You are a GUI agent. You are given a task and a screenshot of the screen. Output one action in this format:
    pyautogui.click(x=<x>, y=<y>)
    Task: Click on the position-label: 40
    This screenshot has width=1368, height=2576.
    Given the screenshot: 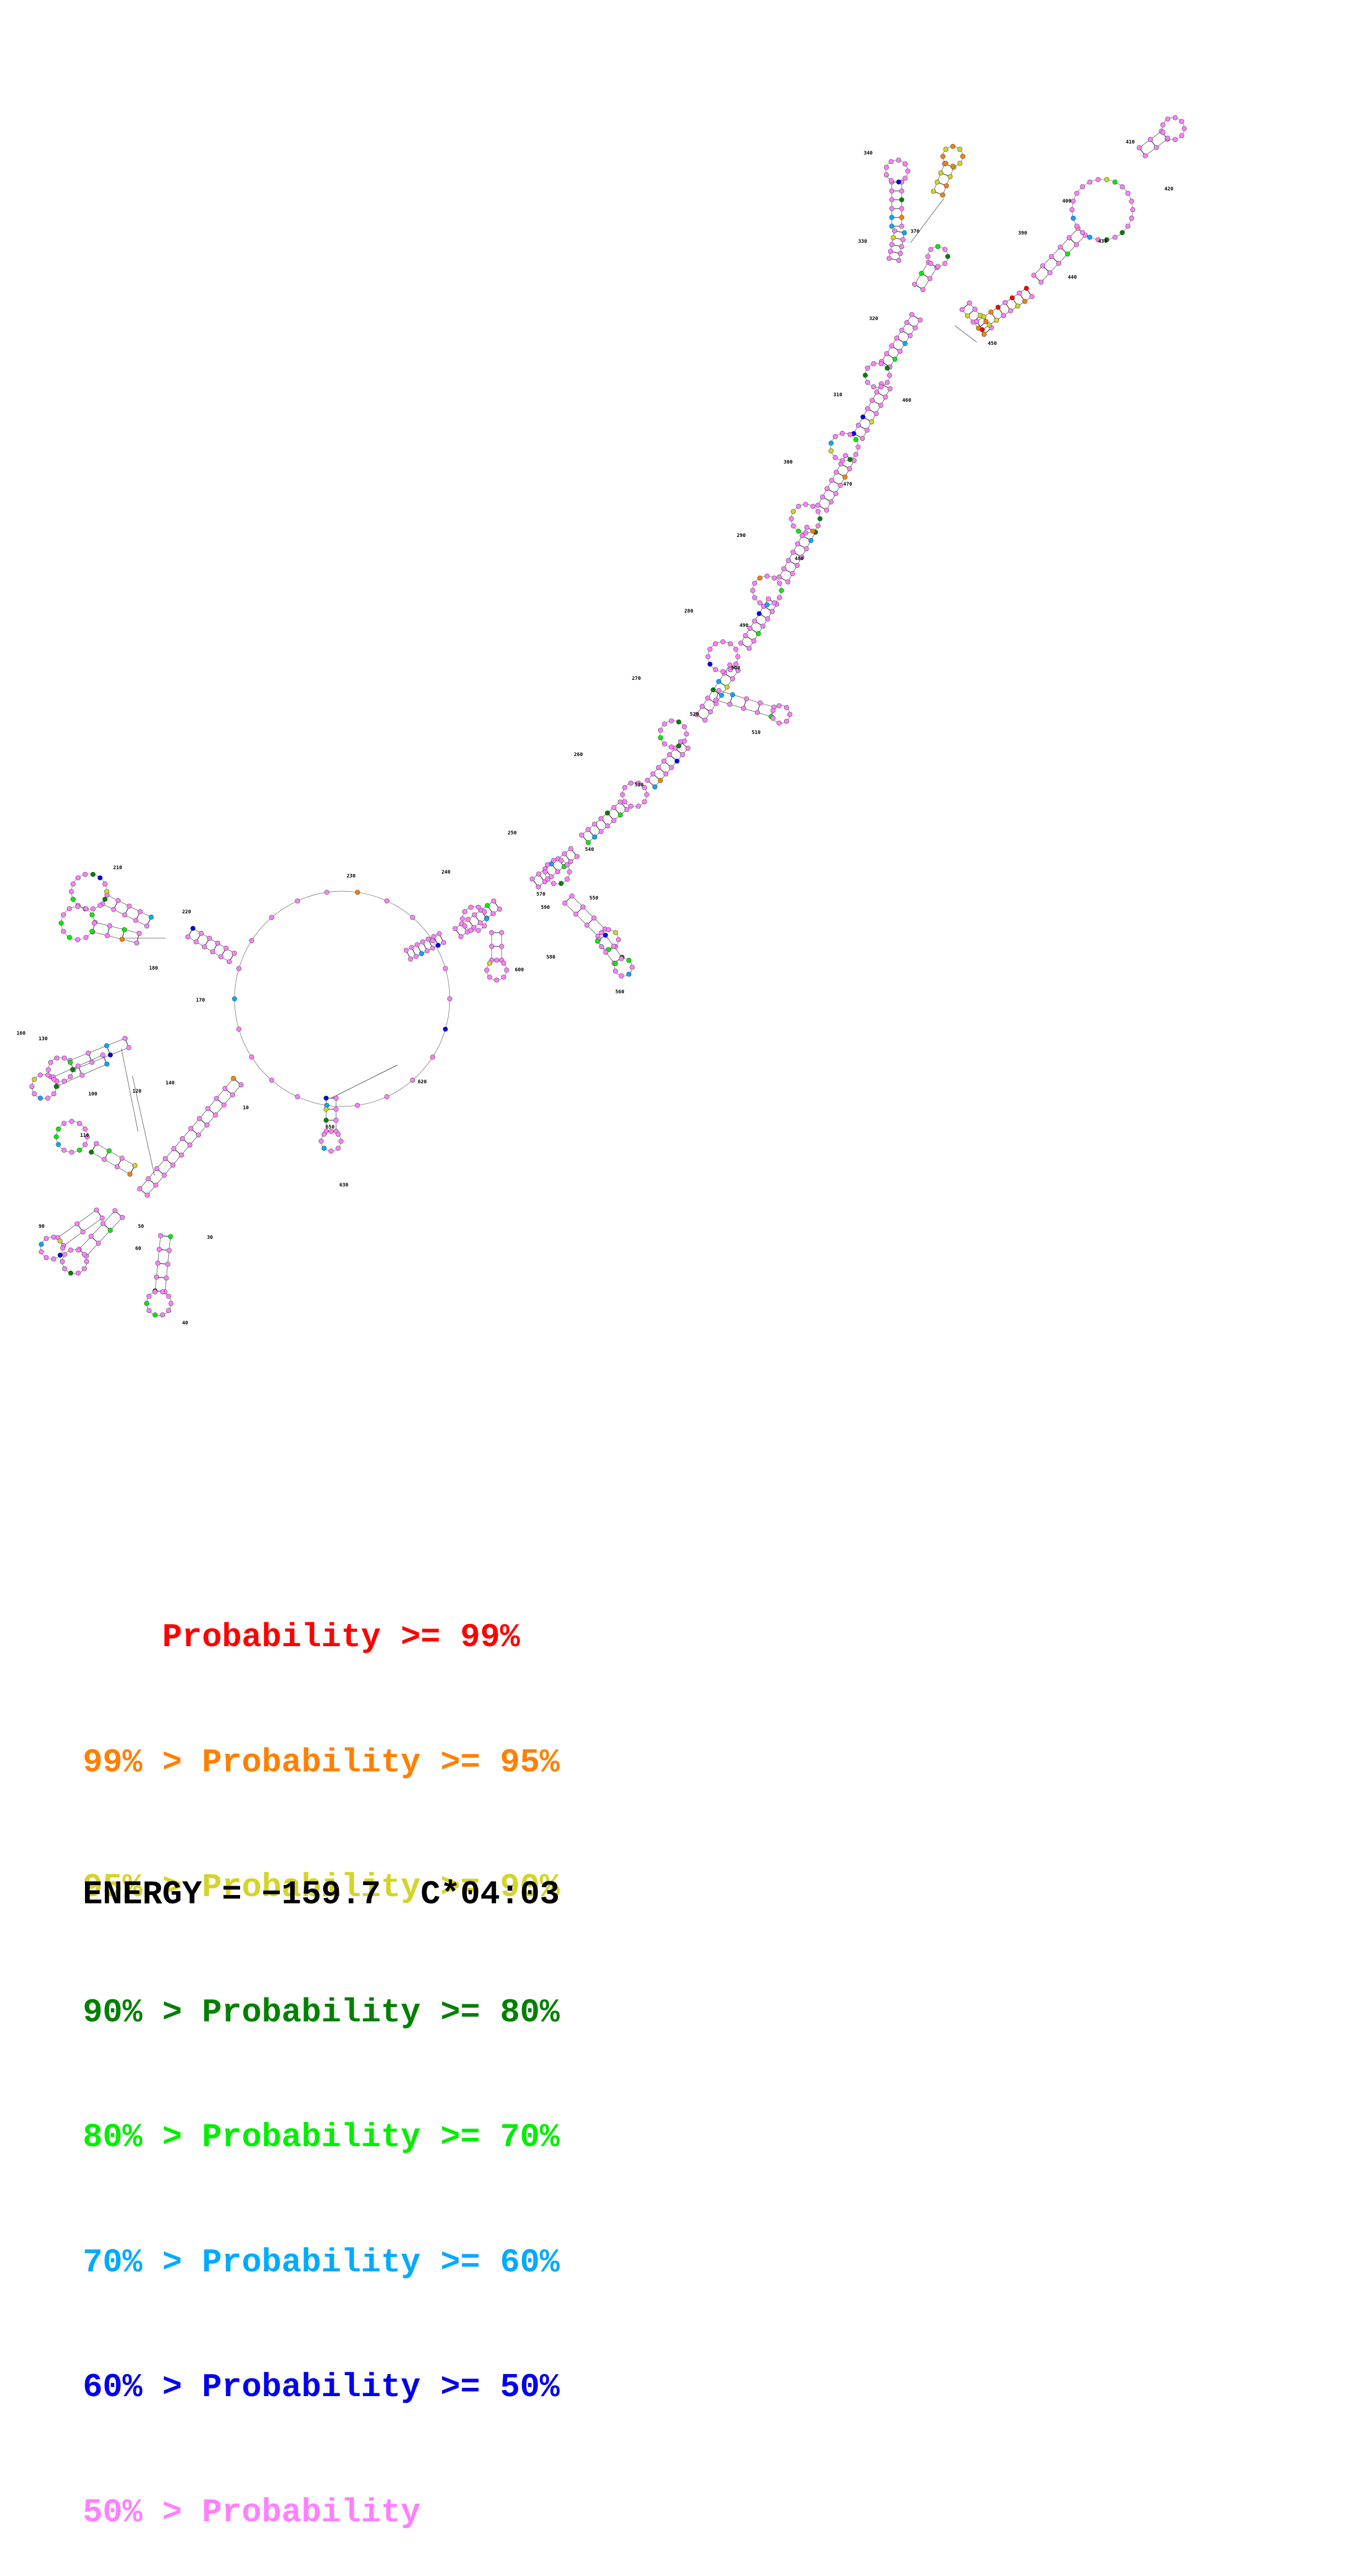 What is the action you would take?
    pyautogui.click(x=185, y=1323)
    